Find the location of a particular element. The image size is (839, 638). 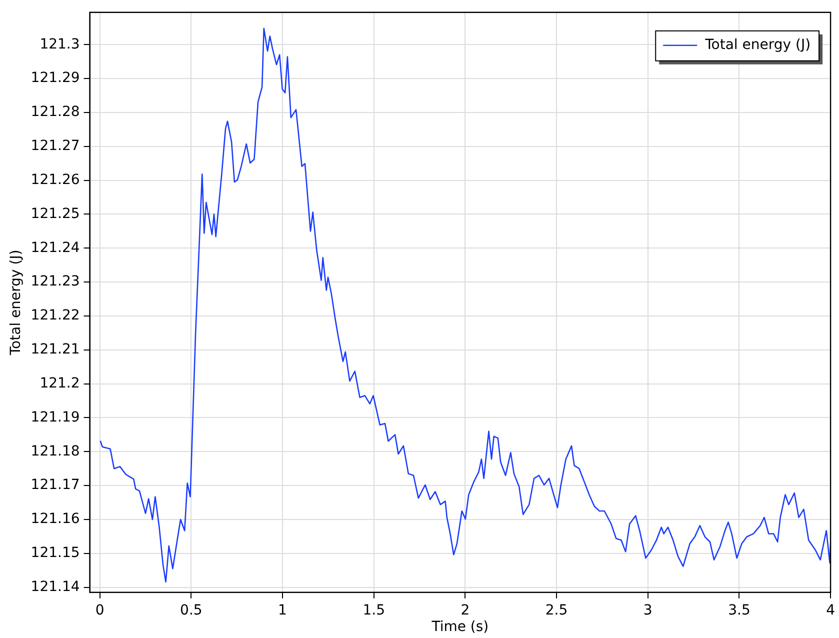

x-tick-label: 1 is located at coordinates (282, 610).